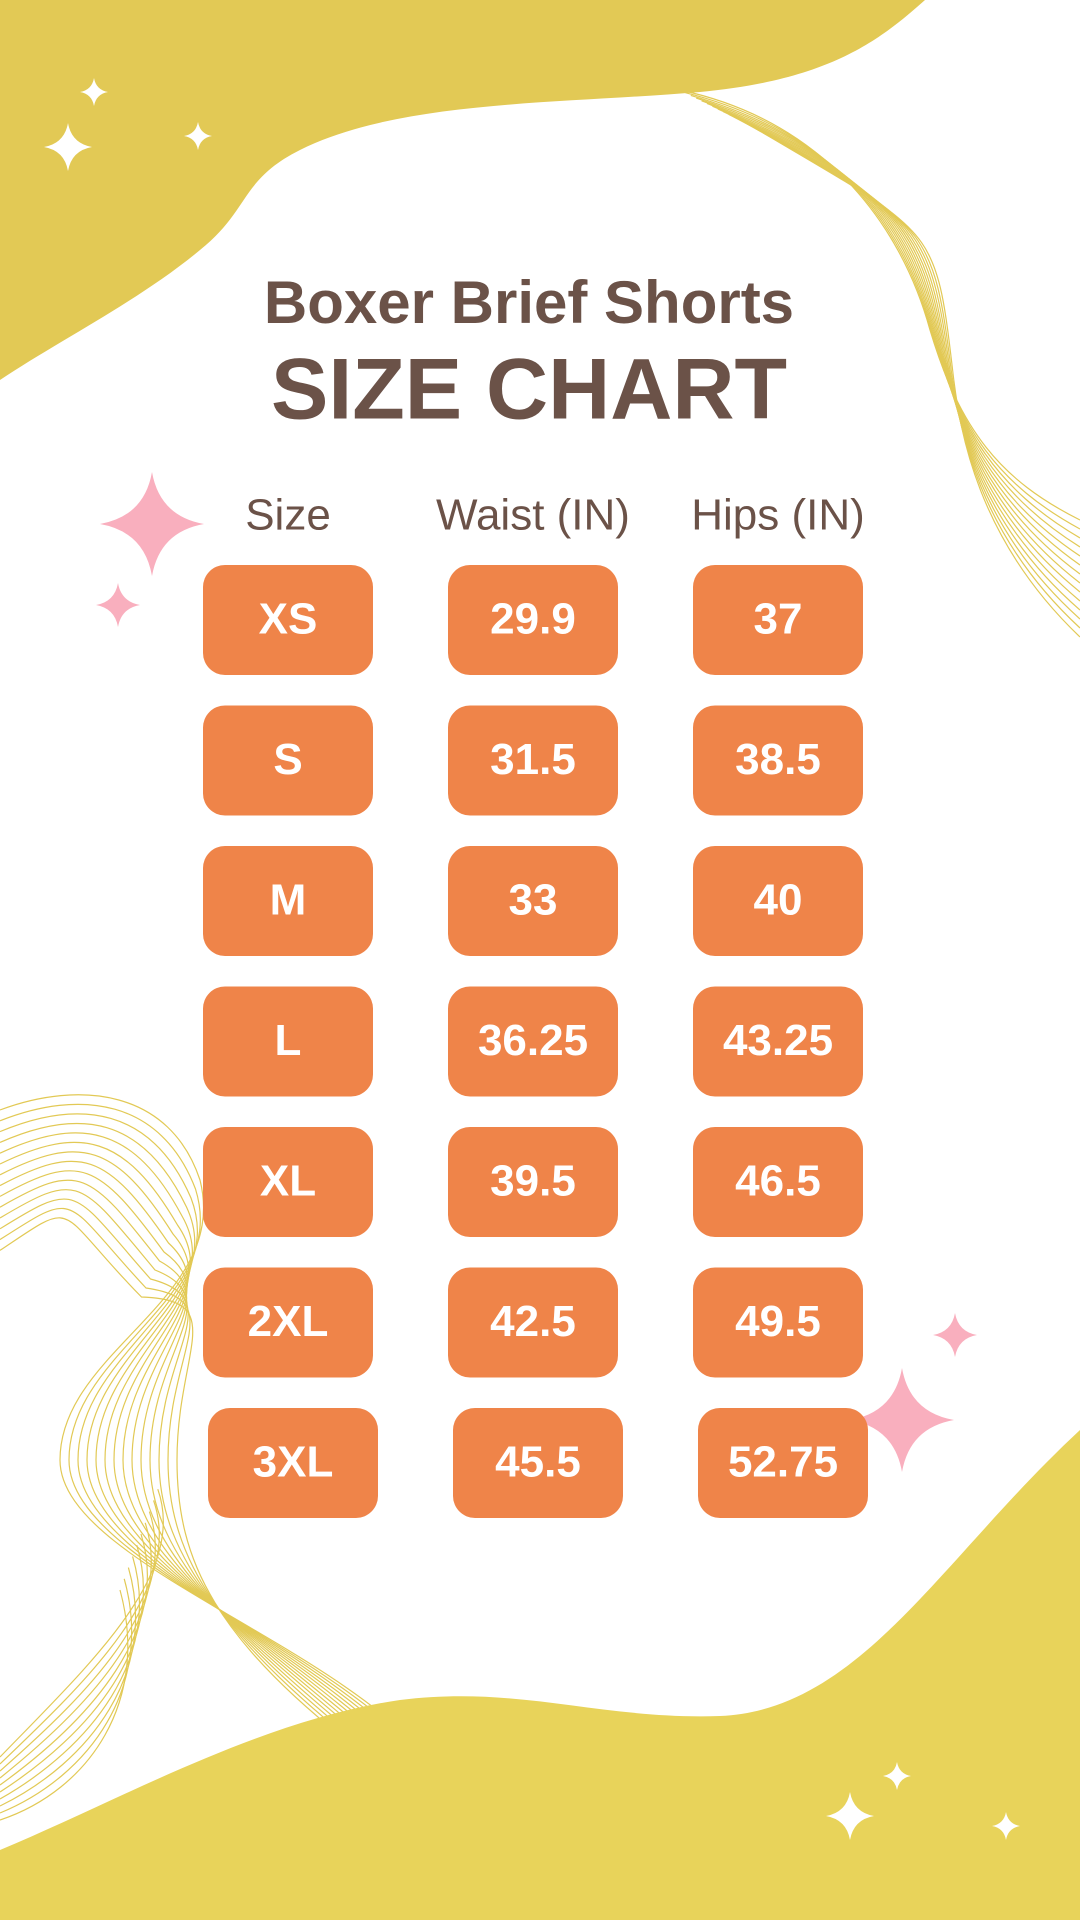  I want to click on cell-text: L, so click(288, 1040).